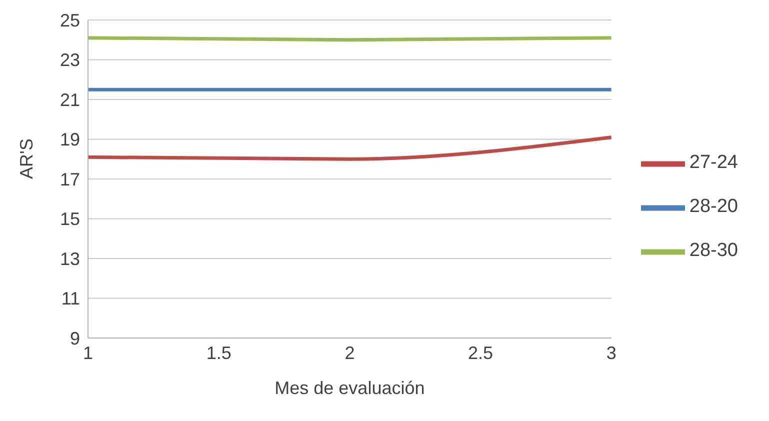 This screenshot has width=769, height=421. I want to click on y-tick-label: 13, so click(70, 258).